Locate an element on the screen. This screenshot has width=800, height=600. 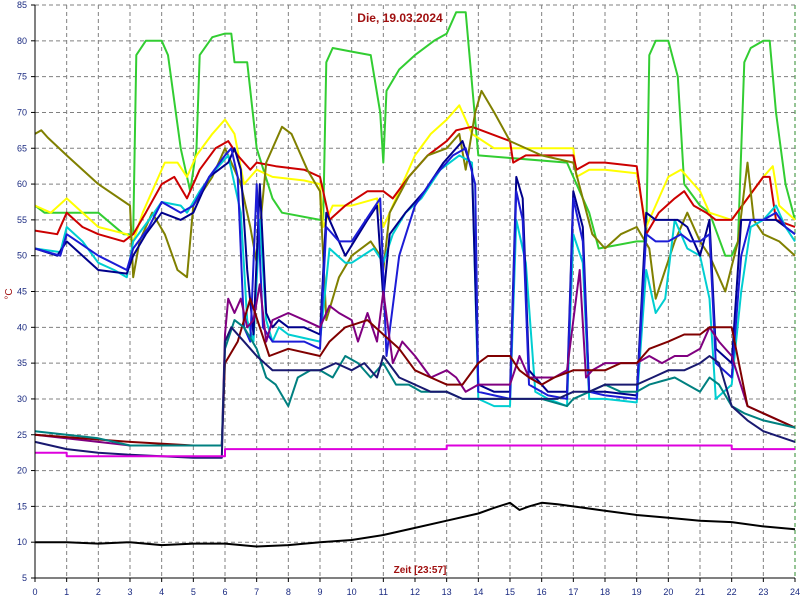
y-tick-label: 40 is located at coordinates (22, 327).